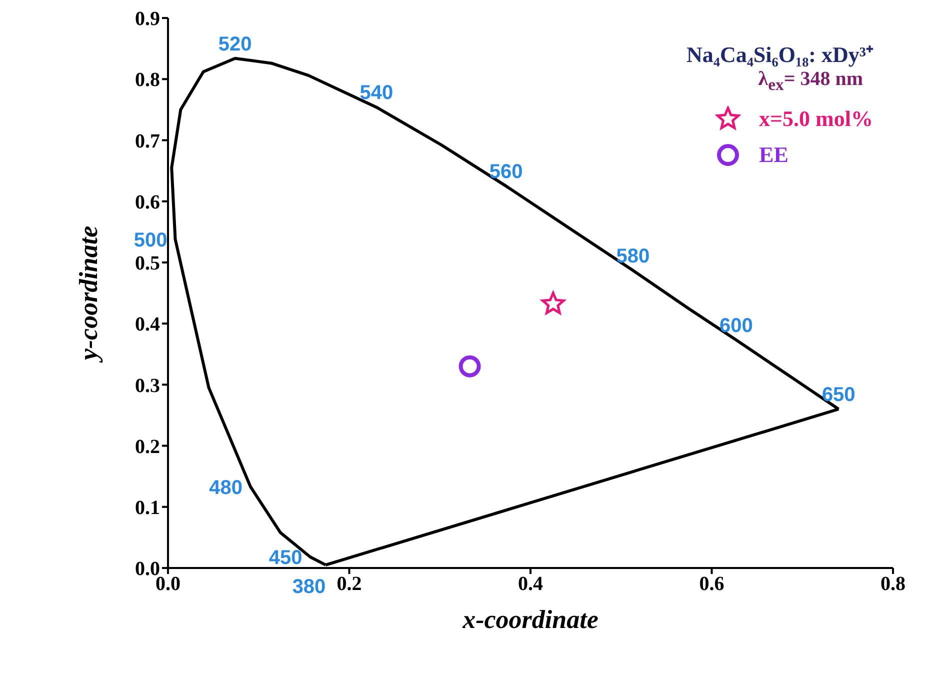 This screenshot has width=925, height=691. Describe the element at coordinates (147, 141) in the screenshot. I see `y-tick-label: 0.7` at that location.